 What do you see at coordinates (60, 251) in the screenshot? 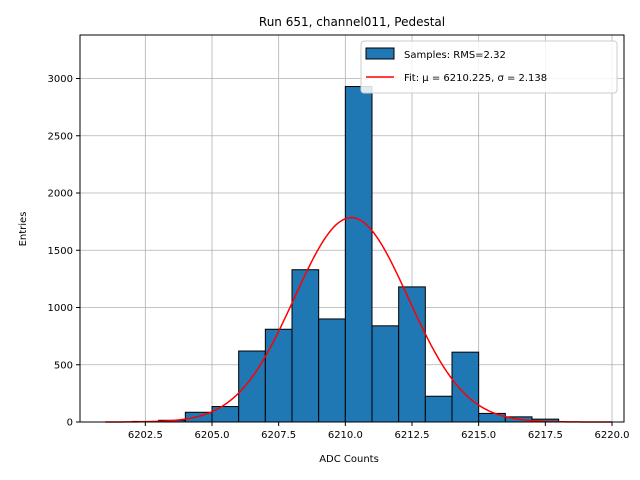
I see `y-tick-label: 1500` at bounding box center [60, 251].